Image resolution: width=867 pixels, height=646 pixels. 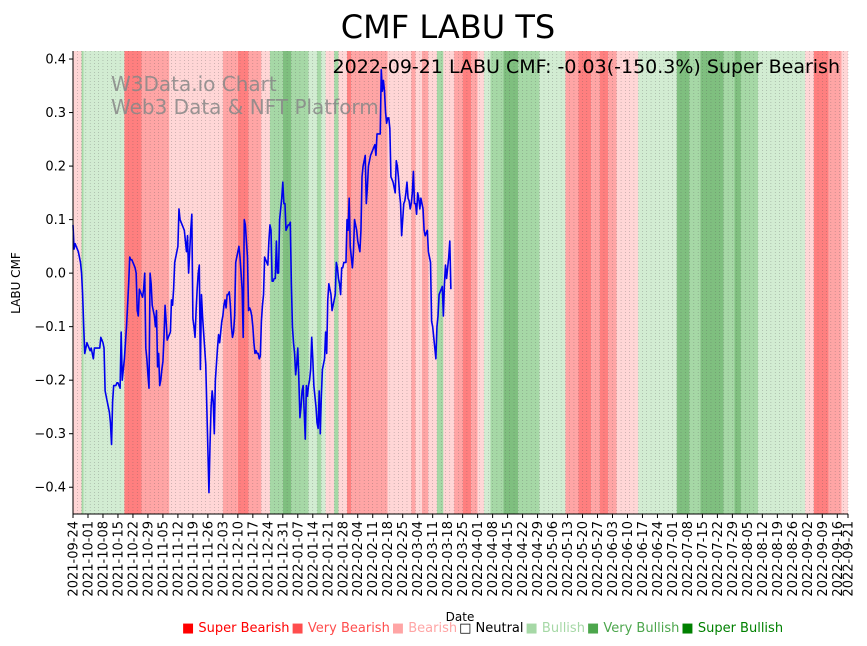 What do you see at coordinates (313, 559) in the screenshot?
I see `x-tick-label: 2022-01-14` at bounding box center [313, 559].